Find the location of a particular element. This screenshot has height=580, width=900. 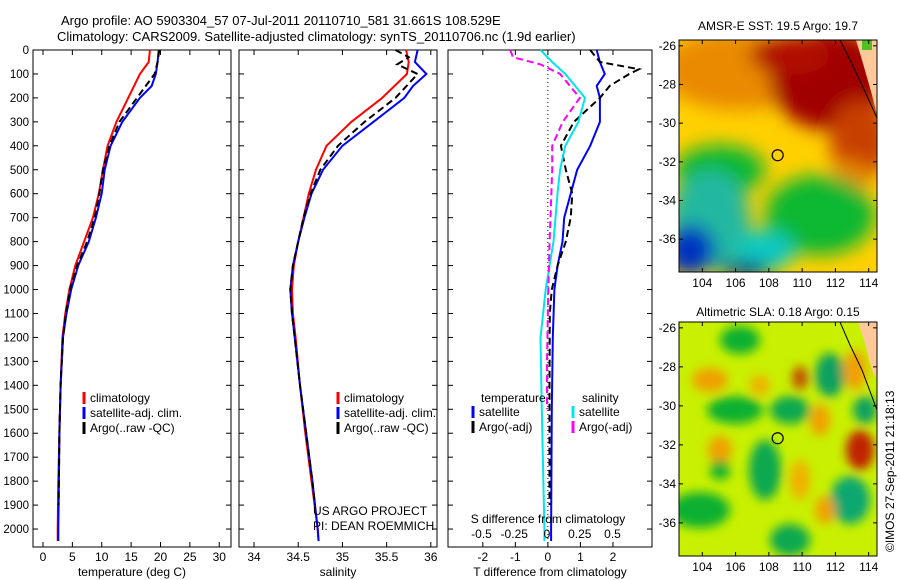

x-axis-label: T difference from climatology is located at coordinates (550, 572).